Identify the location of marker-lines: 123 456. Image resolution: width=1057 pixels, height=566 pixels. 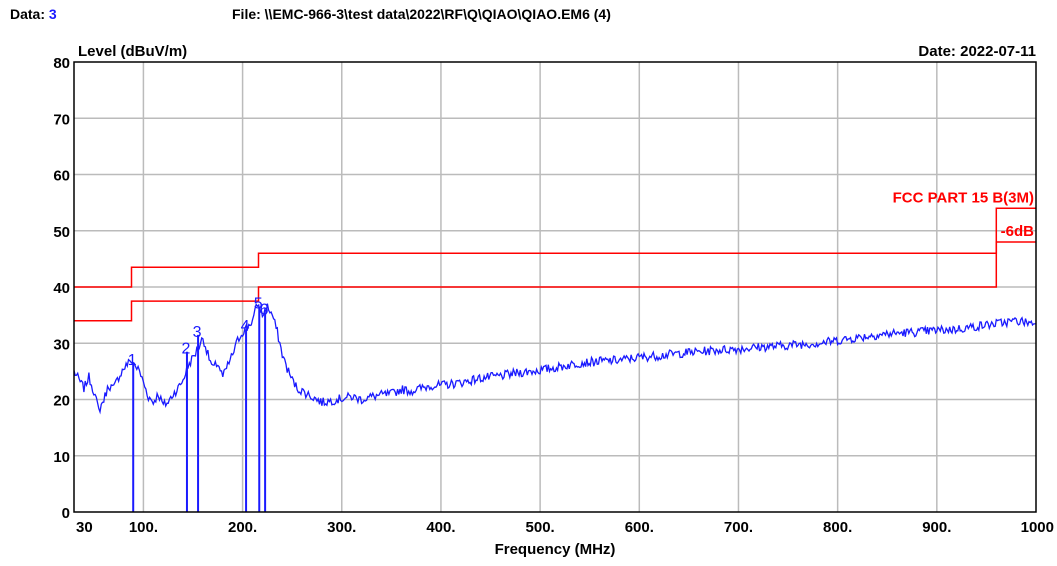
(198, 404).